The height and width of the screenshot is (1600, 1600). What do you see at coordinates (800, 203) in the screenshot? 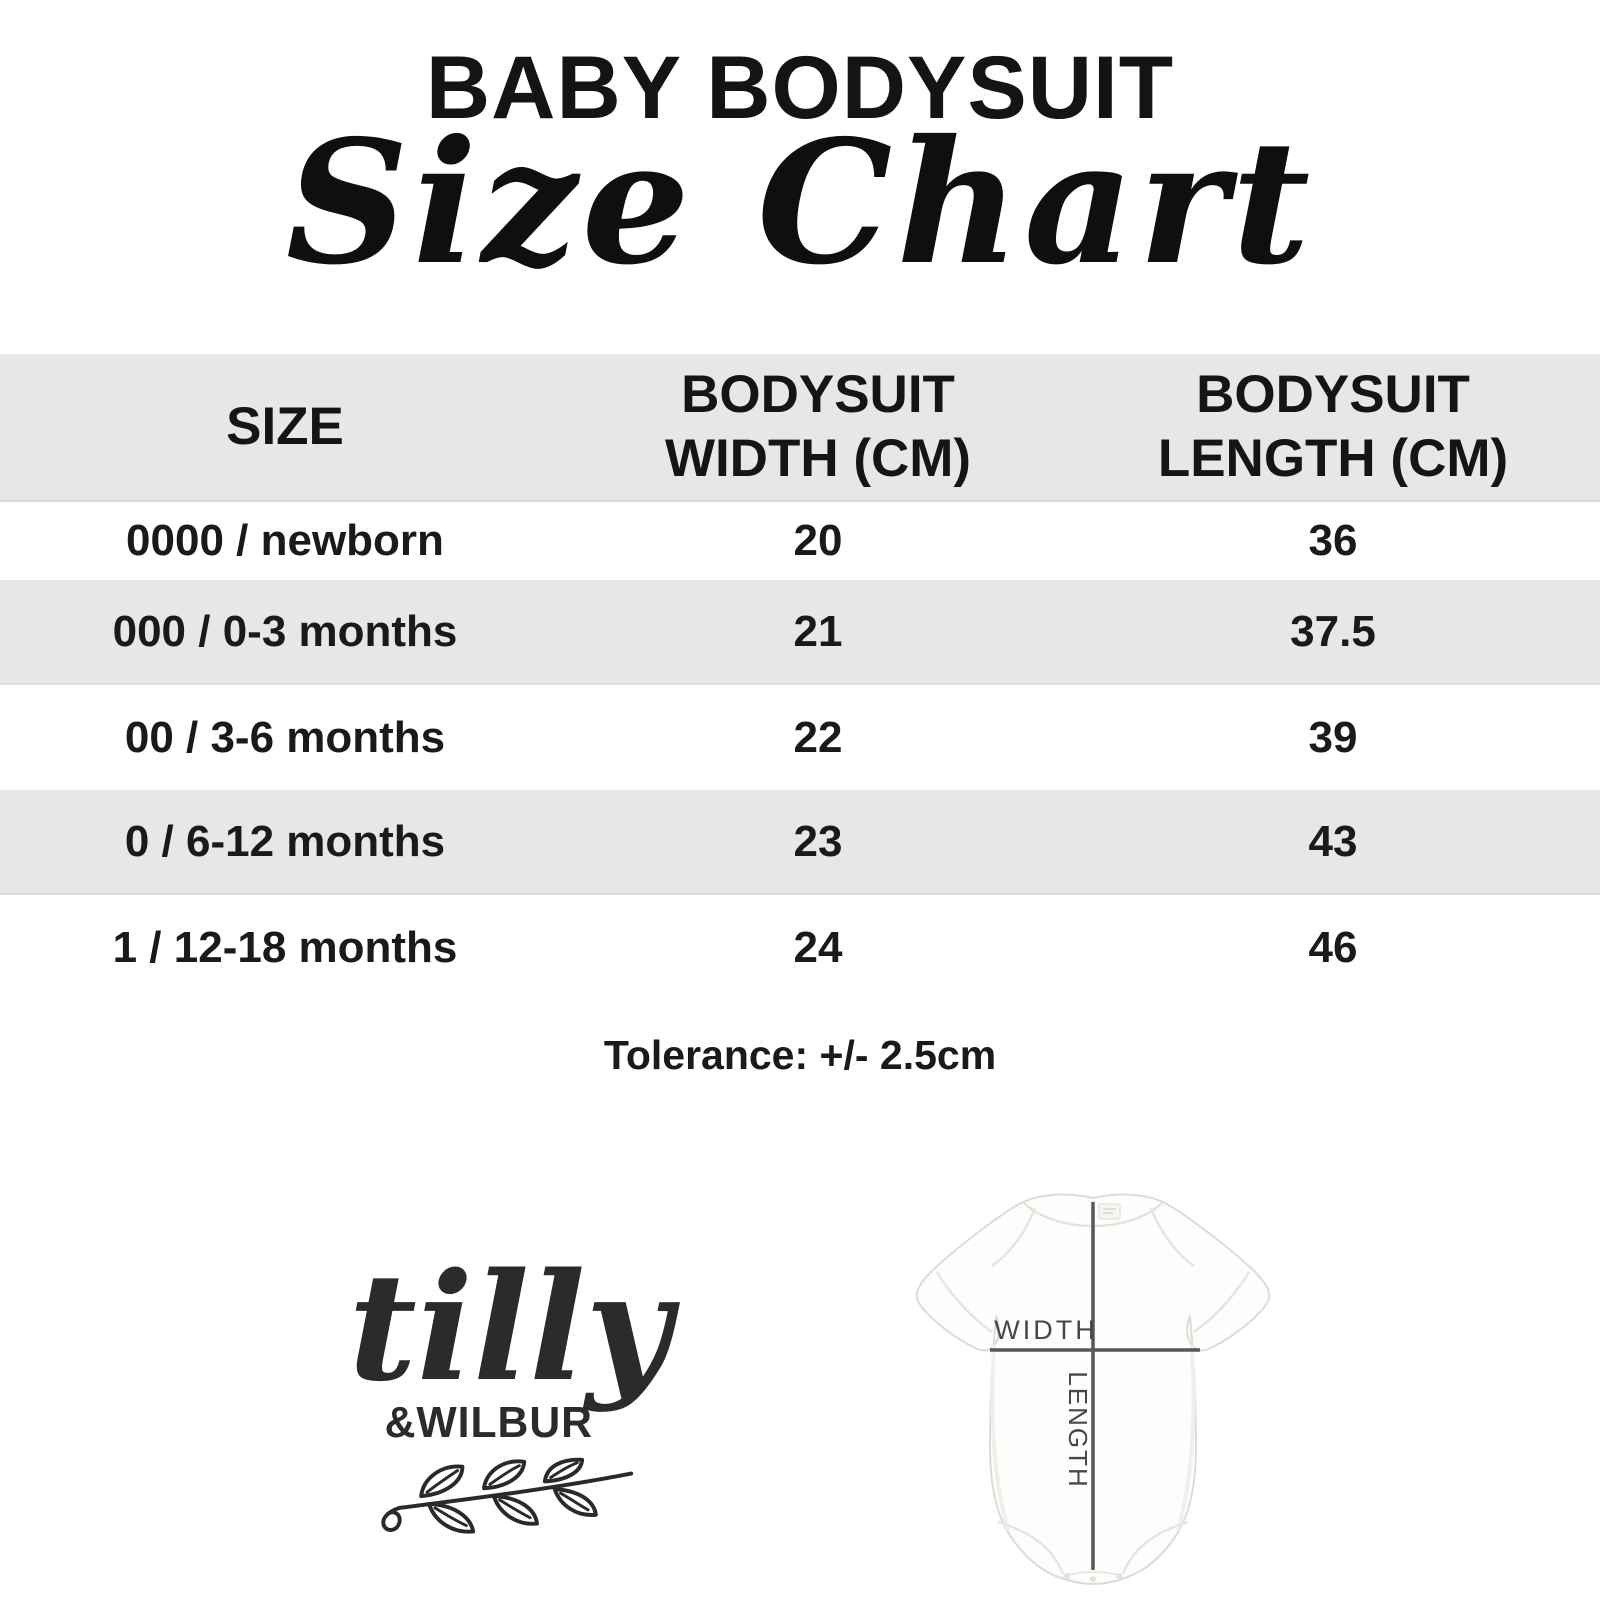
I see `page-subtitle: Size Chart` at bounding box center [800, 203].